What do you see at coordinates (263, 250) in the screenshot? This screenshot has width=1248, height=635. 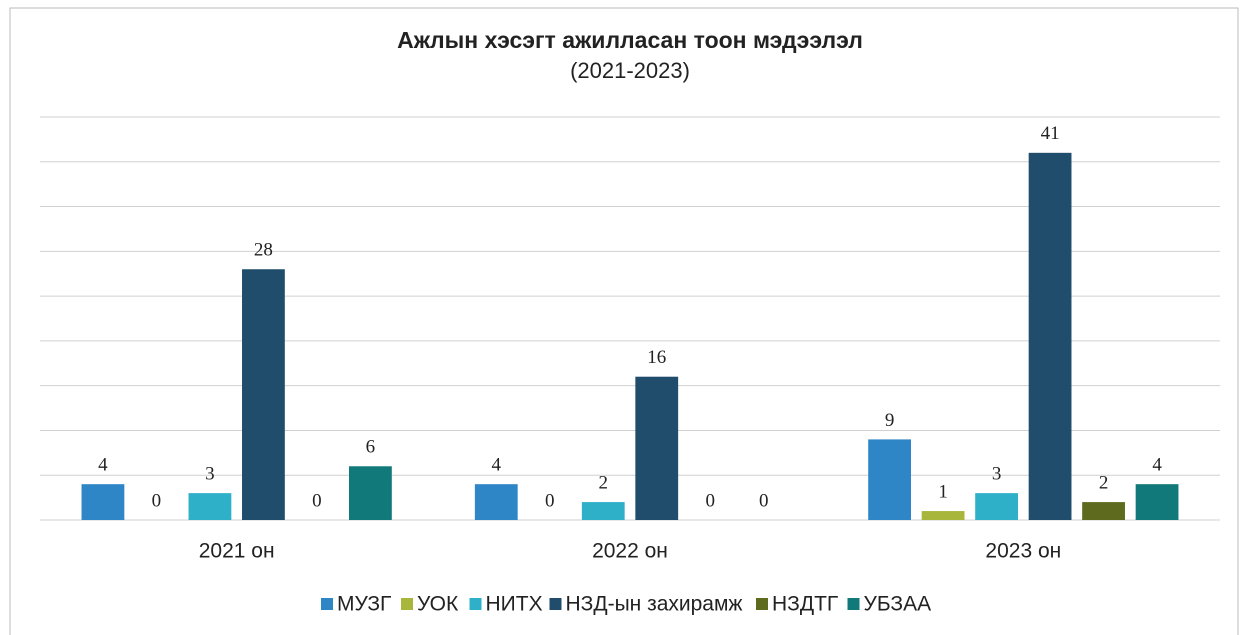 I see `value-label: 28` at bounding box center [263, 250].